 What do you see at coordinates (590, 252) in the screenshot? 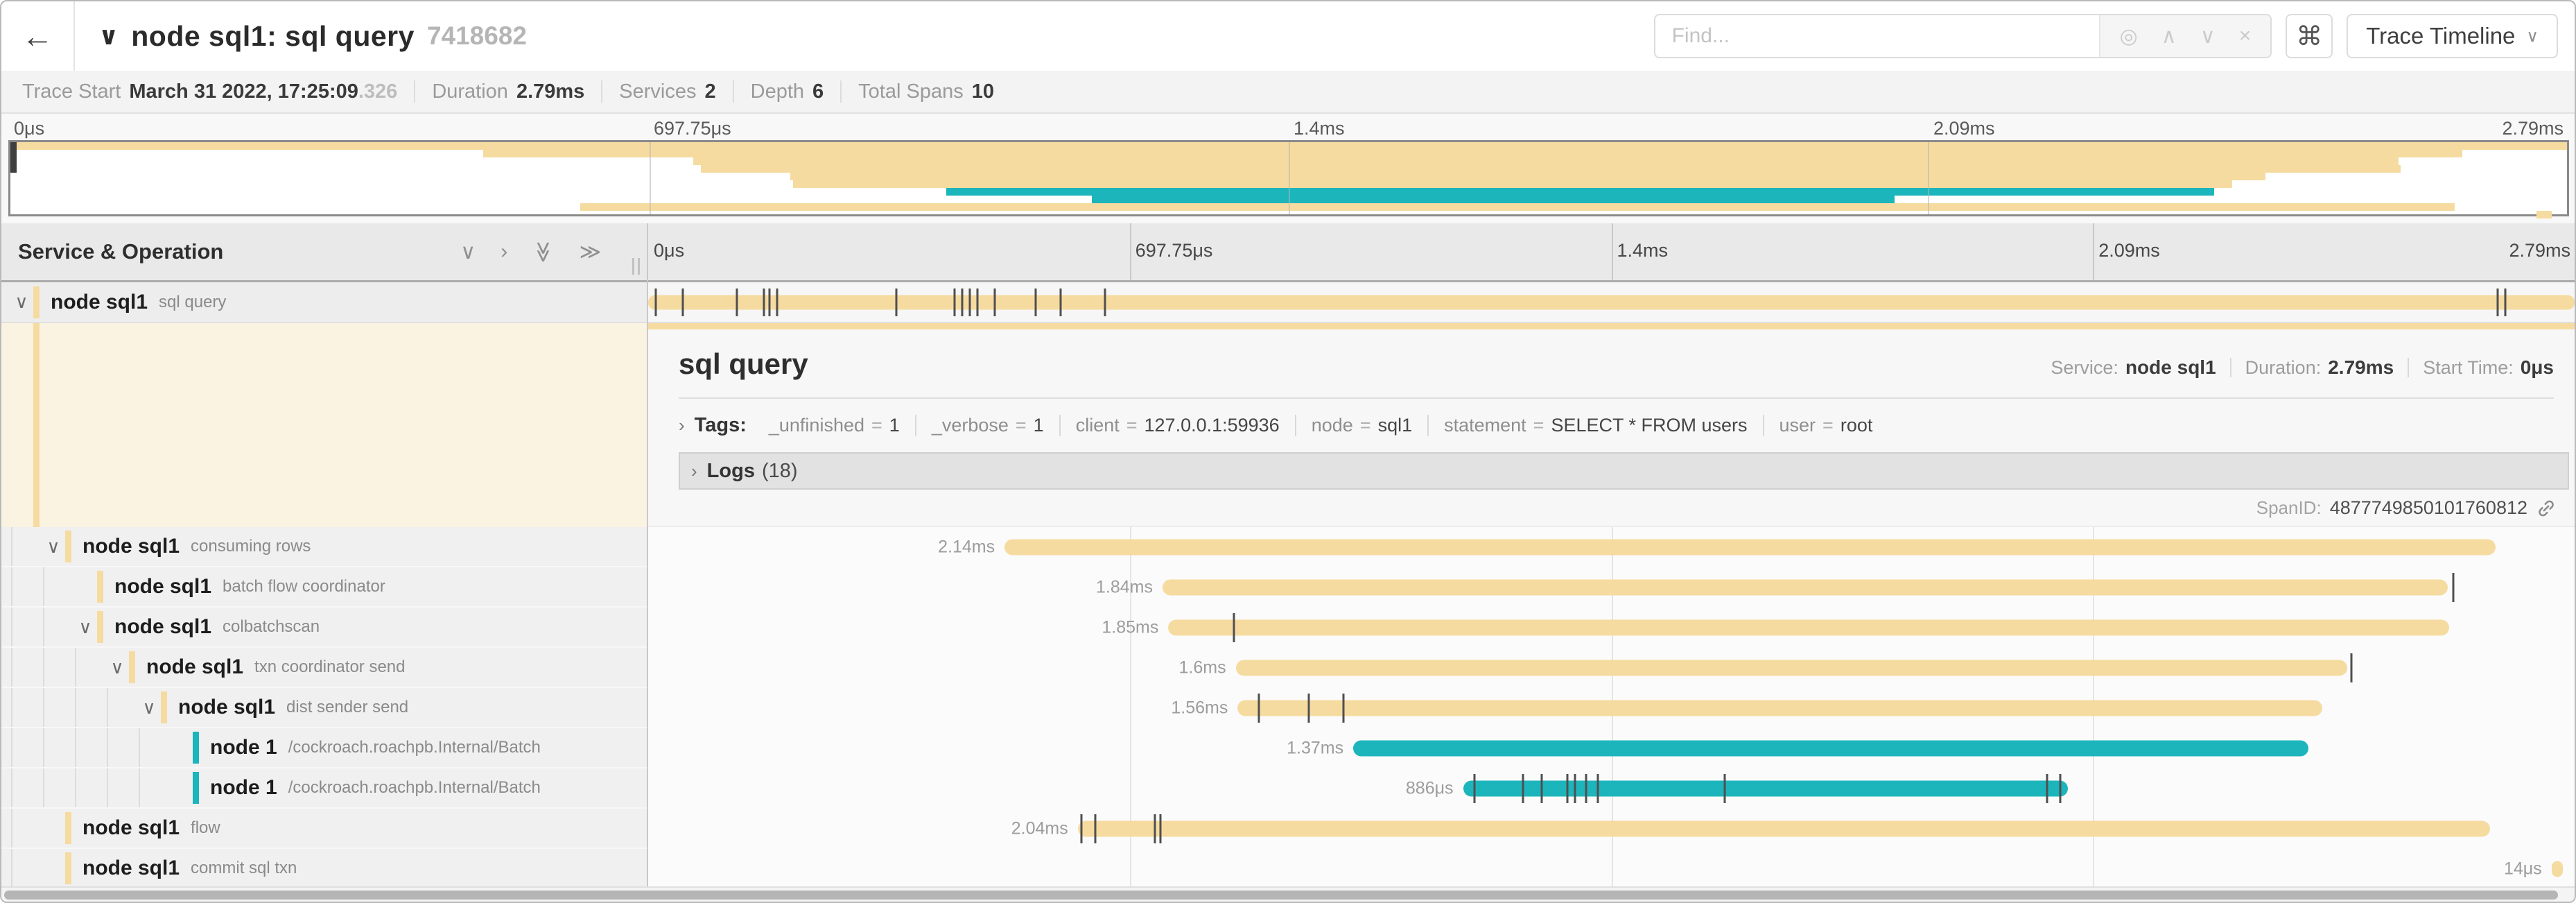
I see `expand-all-icon: ≫` at bounding box center [590, 252].